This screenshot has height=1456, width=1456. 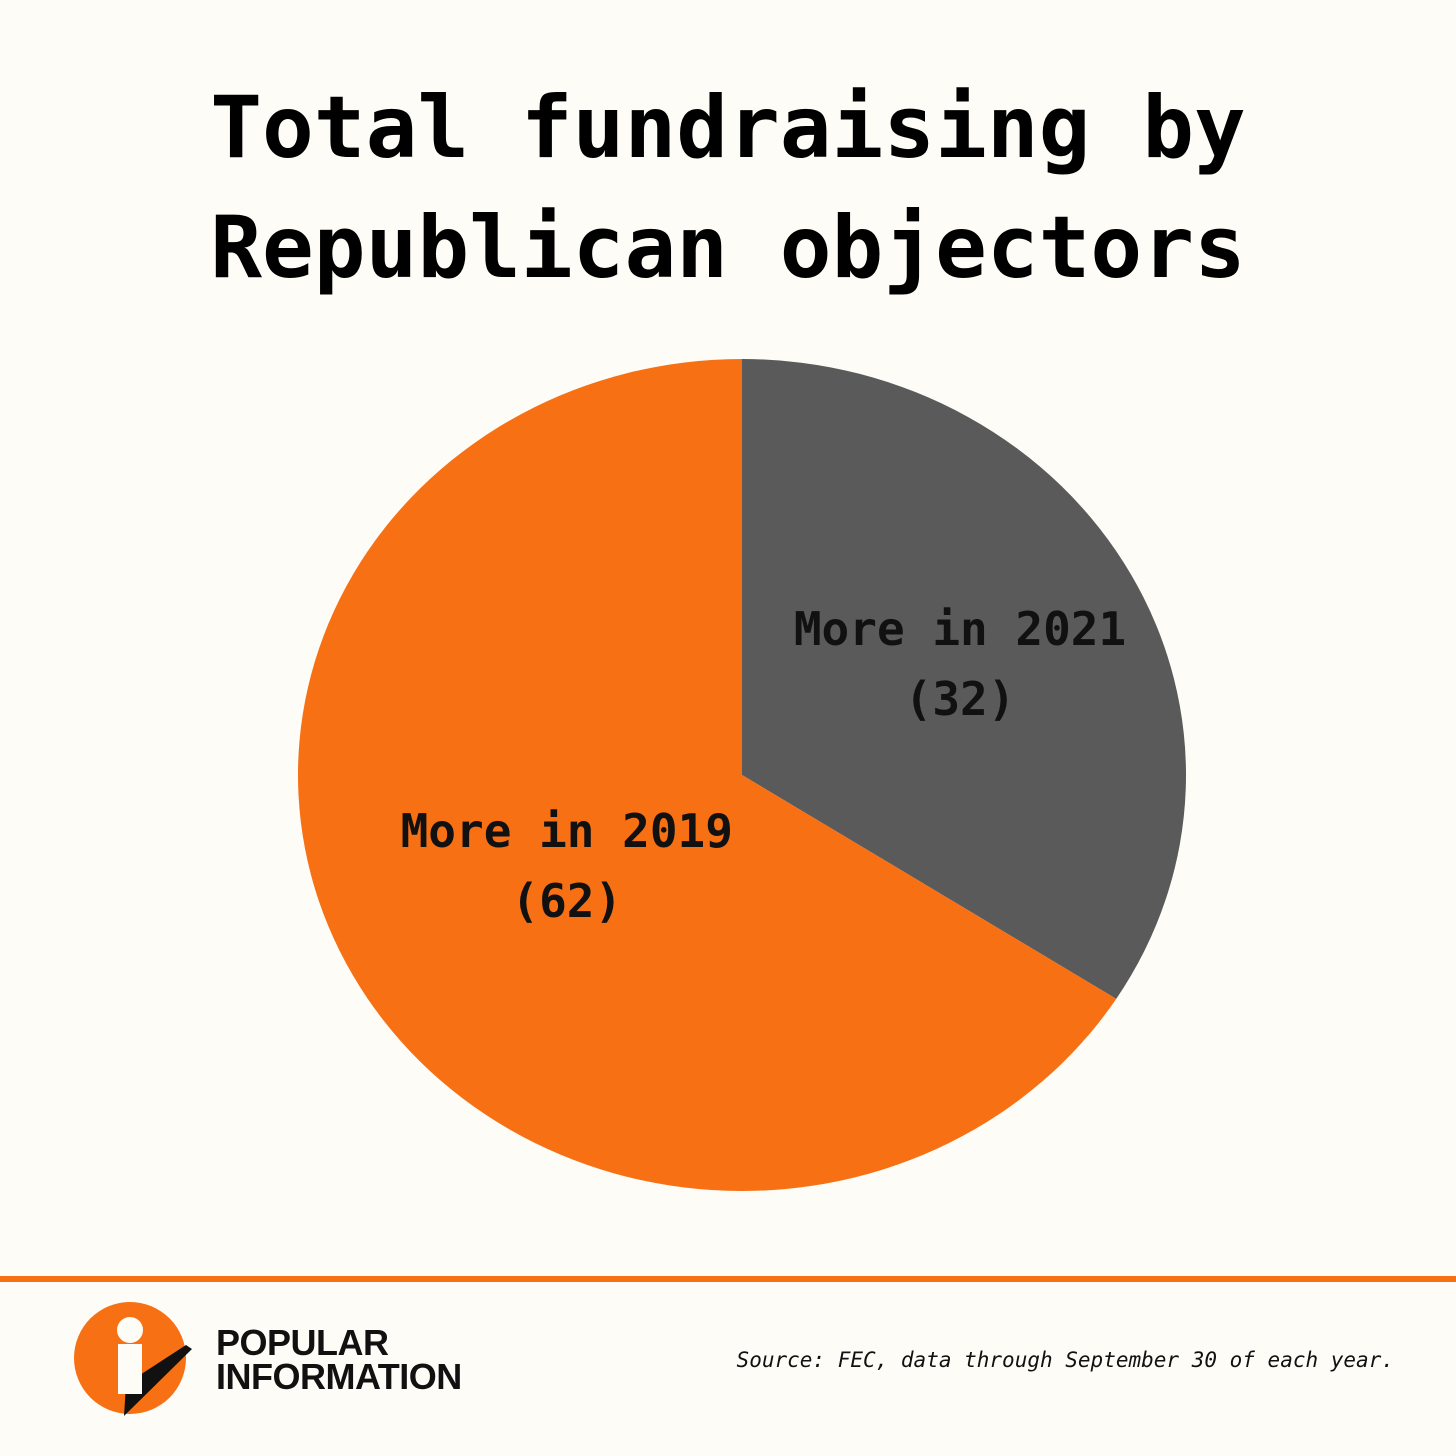 I want to click on chart-title-line-2: Republican objectors, so click(x=728, y=248).